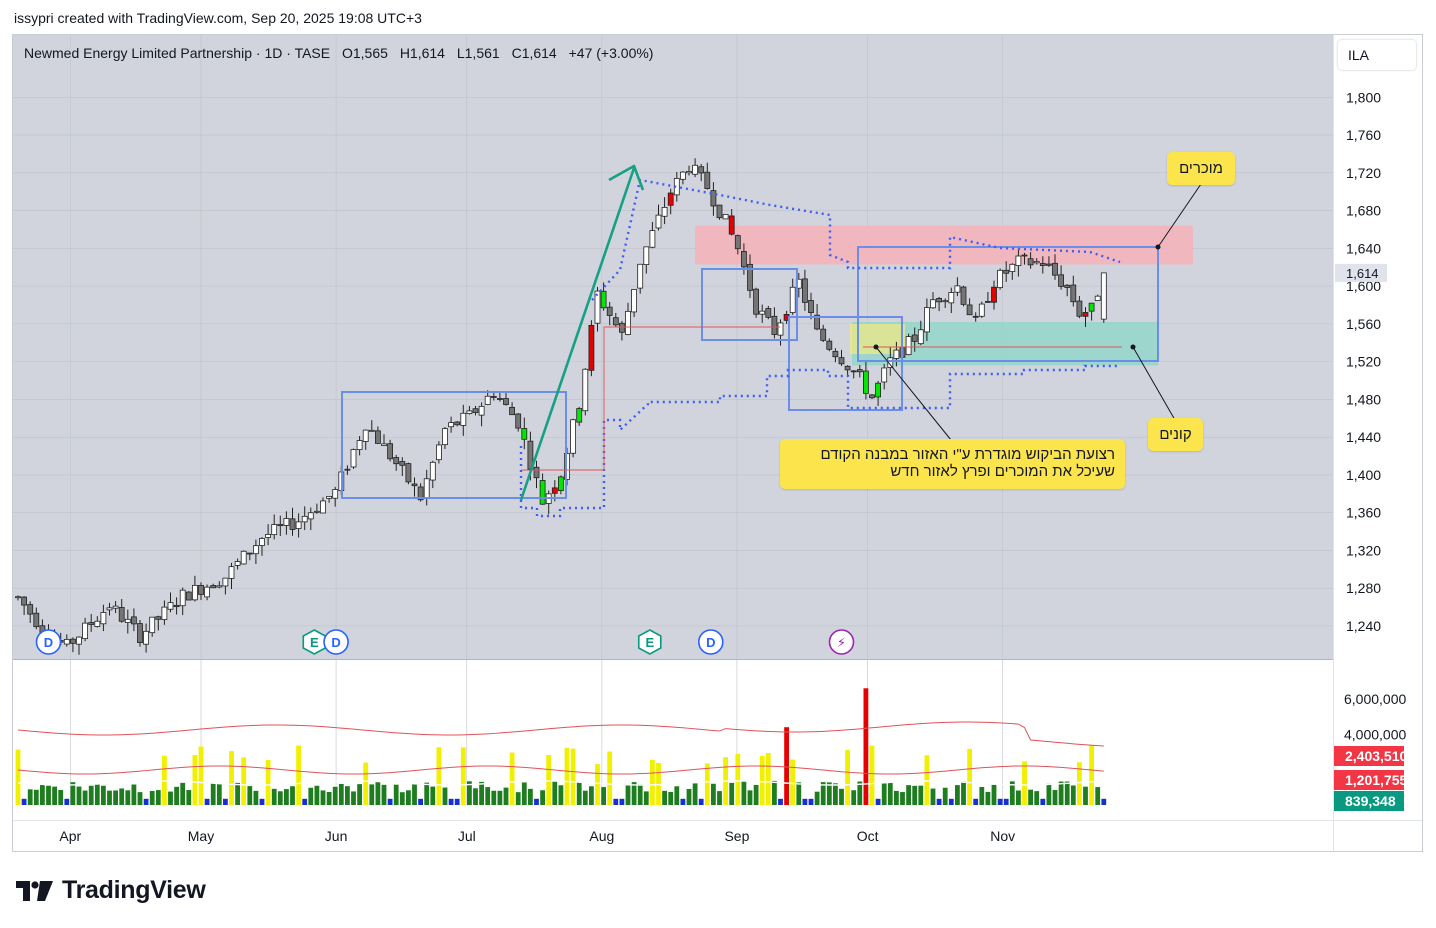  Describe the element at coordinates (1154, 383) in the screenshot. I see `buyers-connector` at that location.